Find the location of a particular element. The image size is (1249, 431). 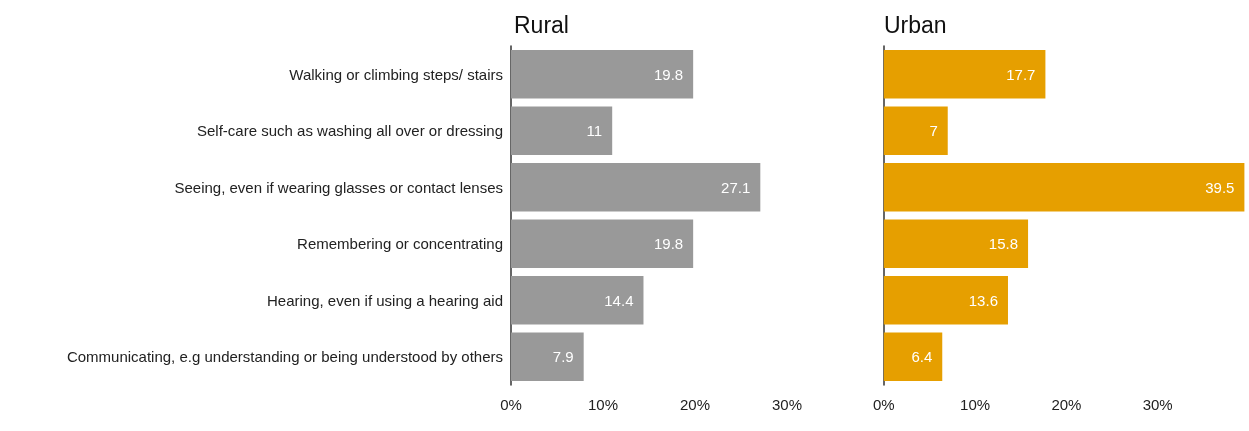

data-label: 13.6 is located at coordinates (983, 300).